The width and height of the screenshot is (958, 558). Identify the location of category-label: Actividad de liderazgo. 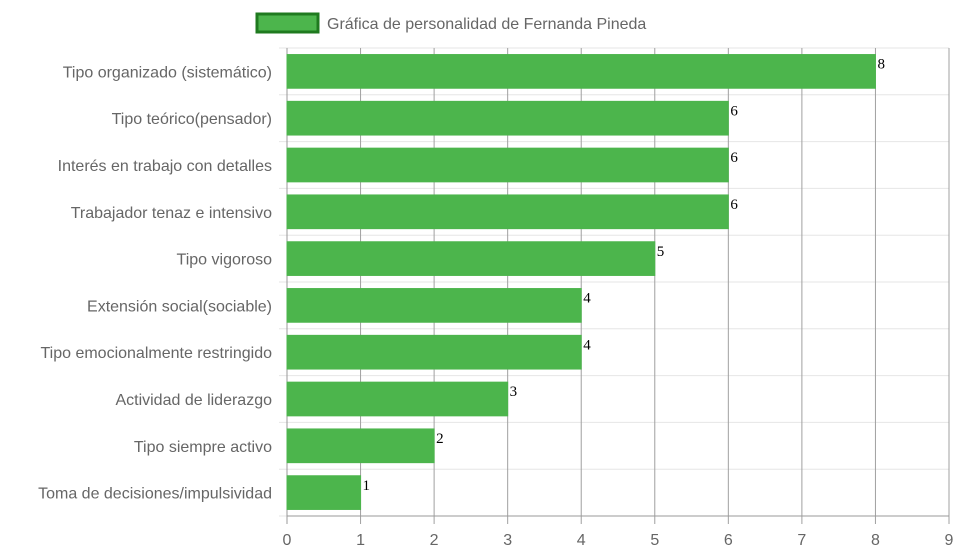
(193, 400).